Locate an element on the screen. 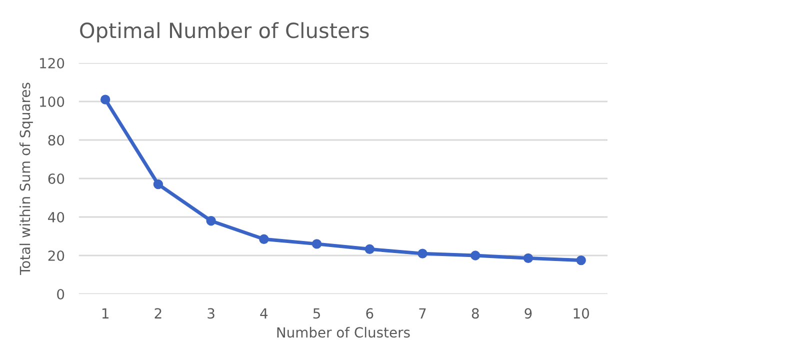 This screenshot has width=789, height=350. x-tick-label: 10 is located at coordinates (582, 313).